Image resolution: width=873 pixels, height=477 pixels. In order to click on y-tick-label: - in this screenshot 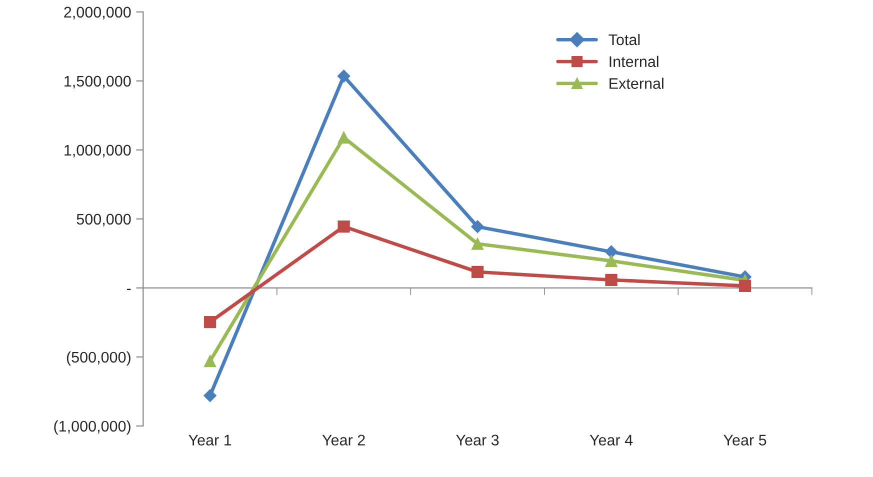, I will do `click(128, 289)`.